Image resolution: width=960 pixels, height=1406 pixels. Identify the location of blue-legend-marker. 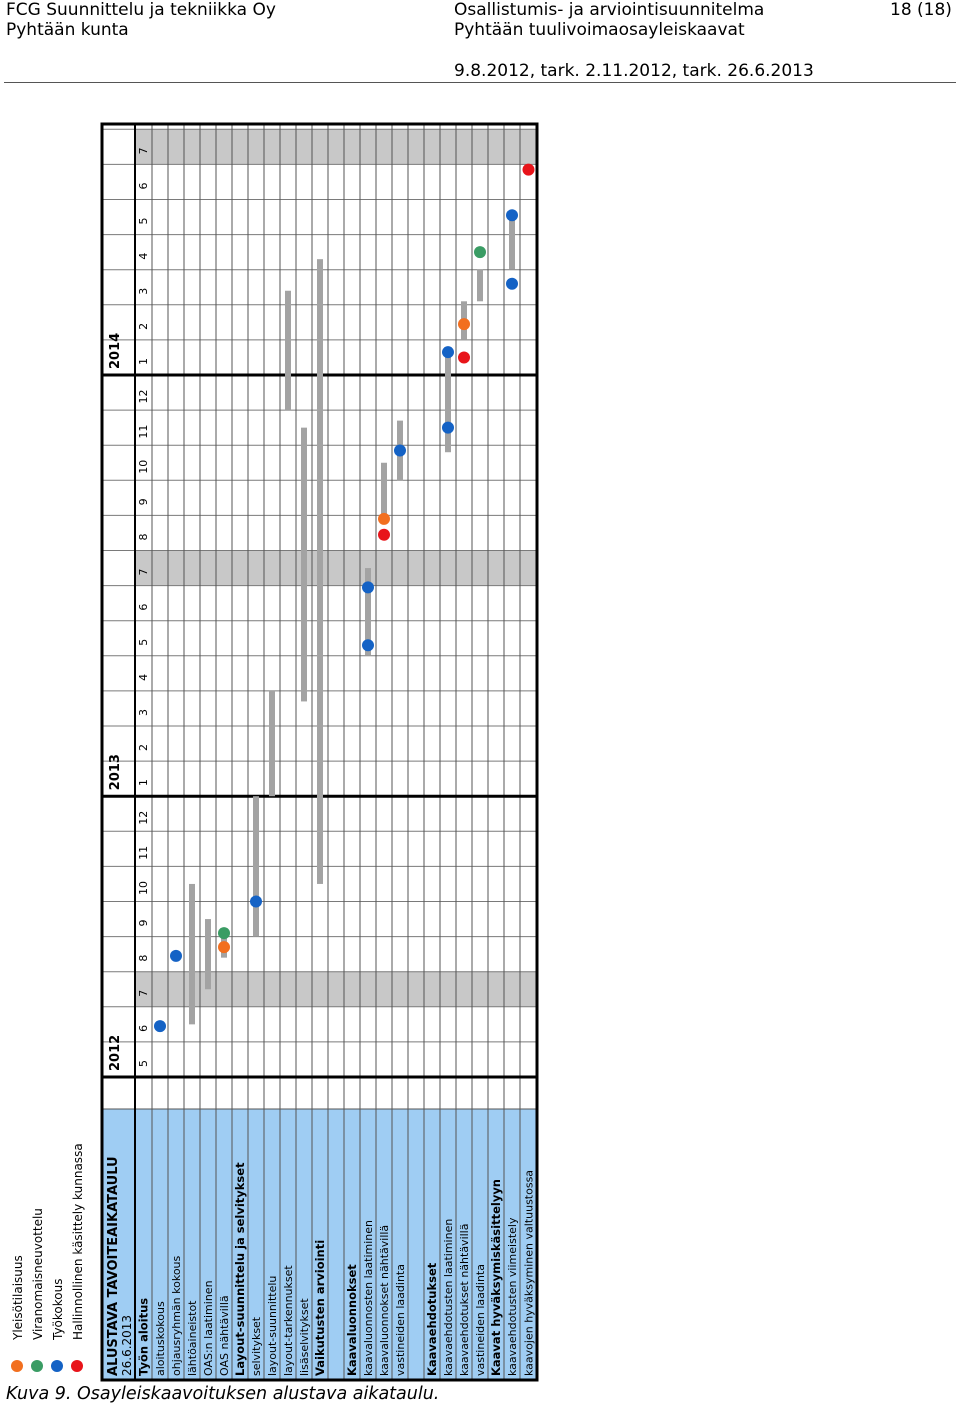
(57, 1366).